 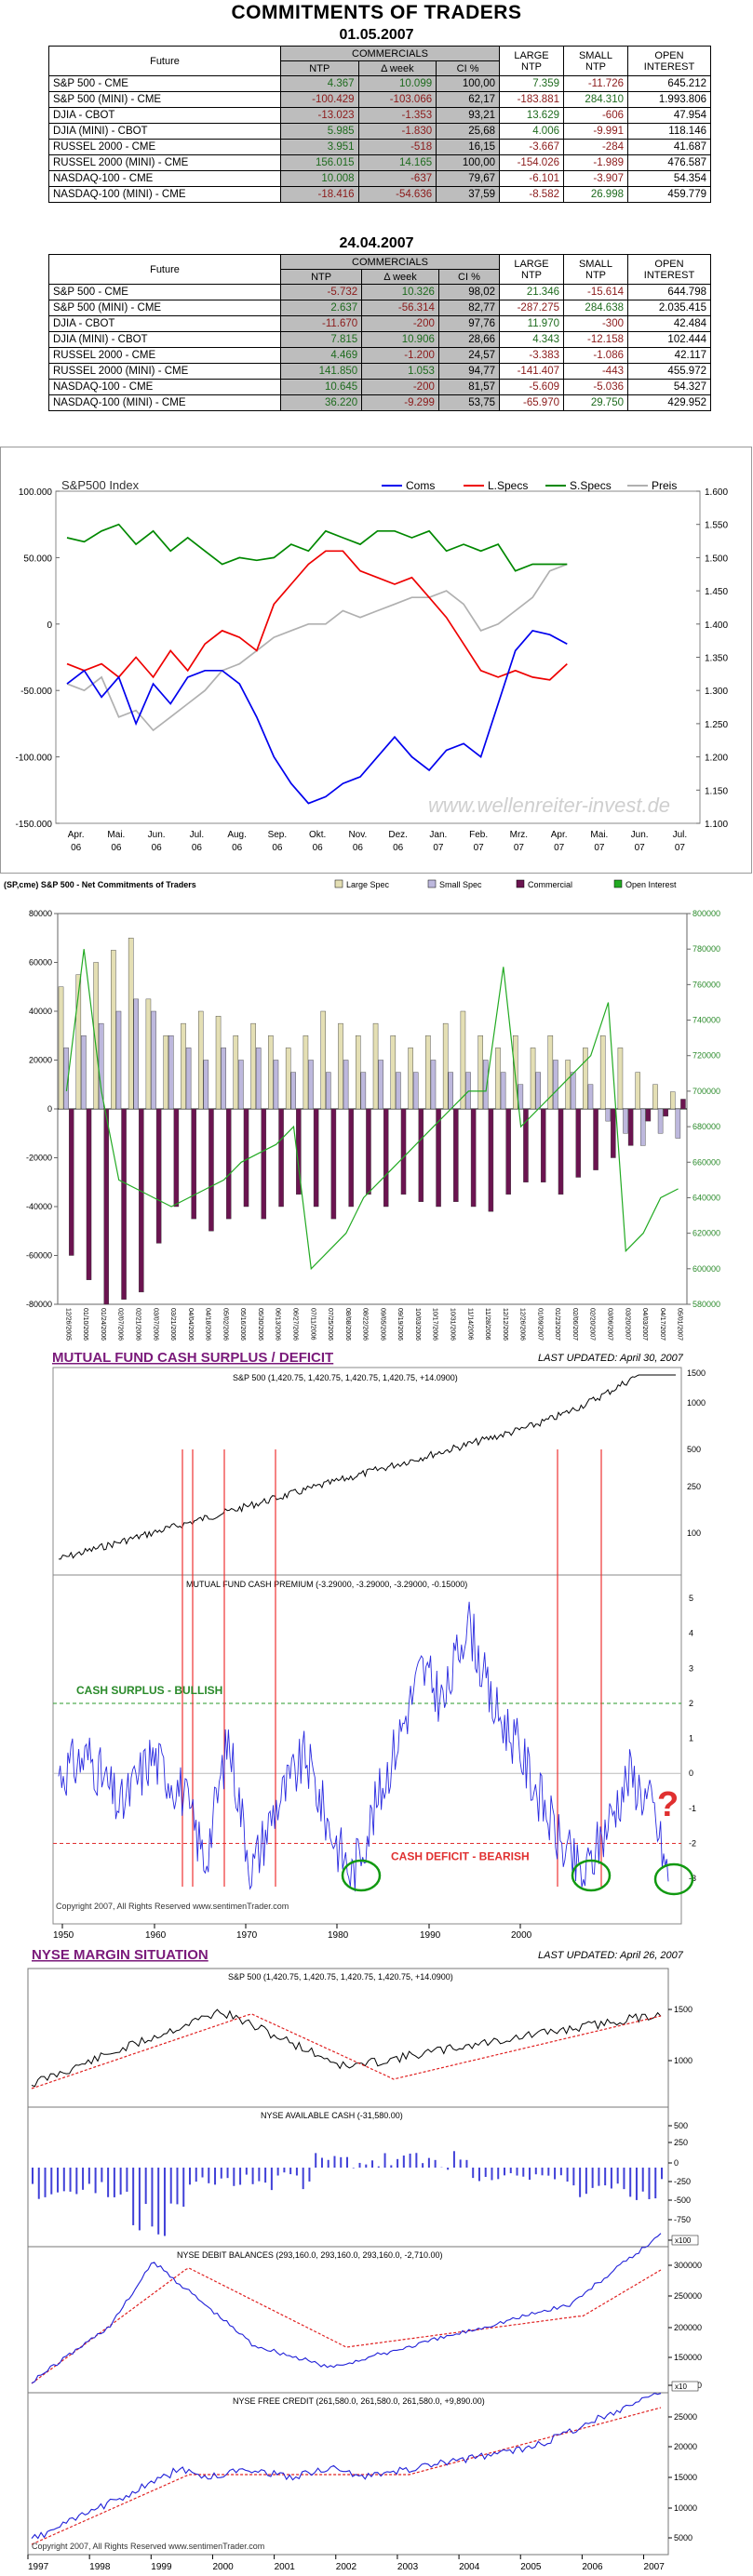 What do you see at coordinates (694, 1533) in the screenshot?
I see `y-tick-label: 100` at bounding box center [694, 1533].